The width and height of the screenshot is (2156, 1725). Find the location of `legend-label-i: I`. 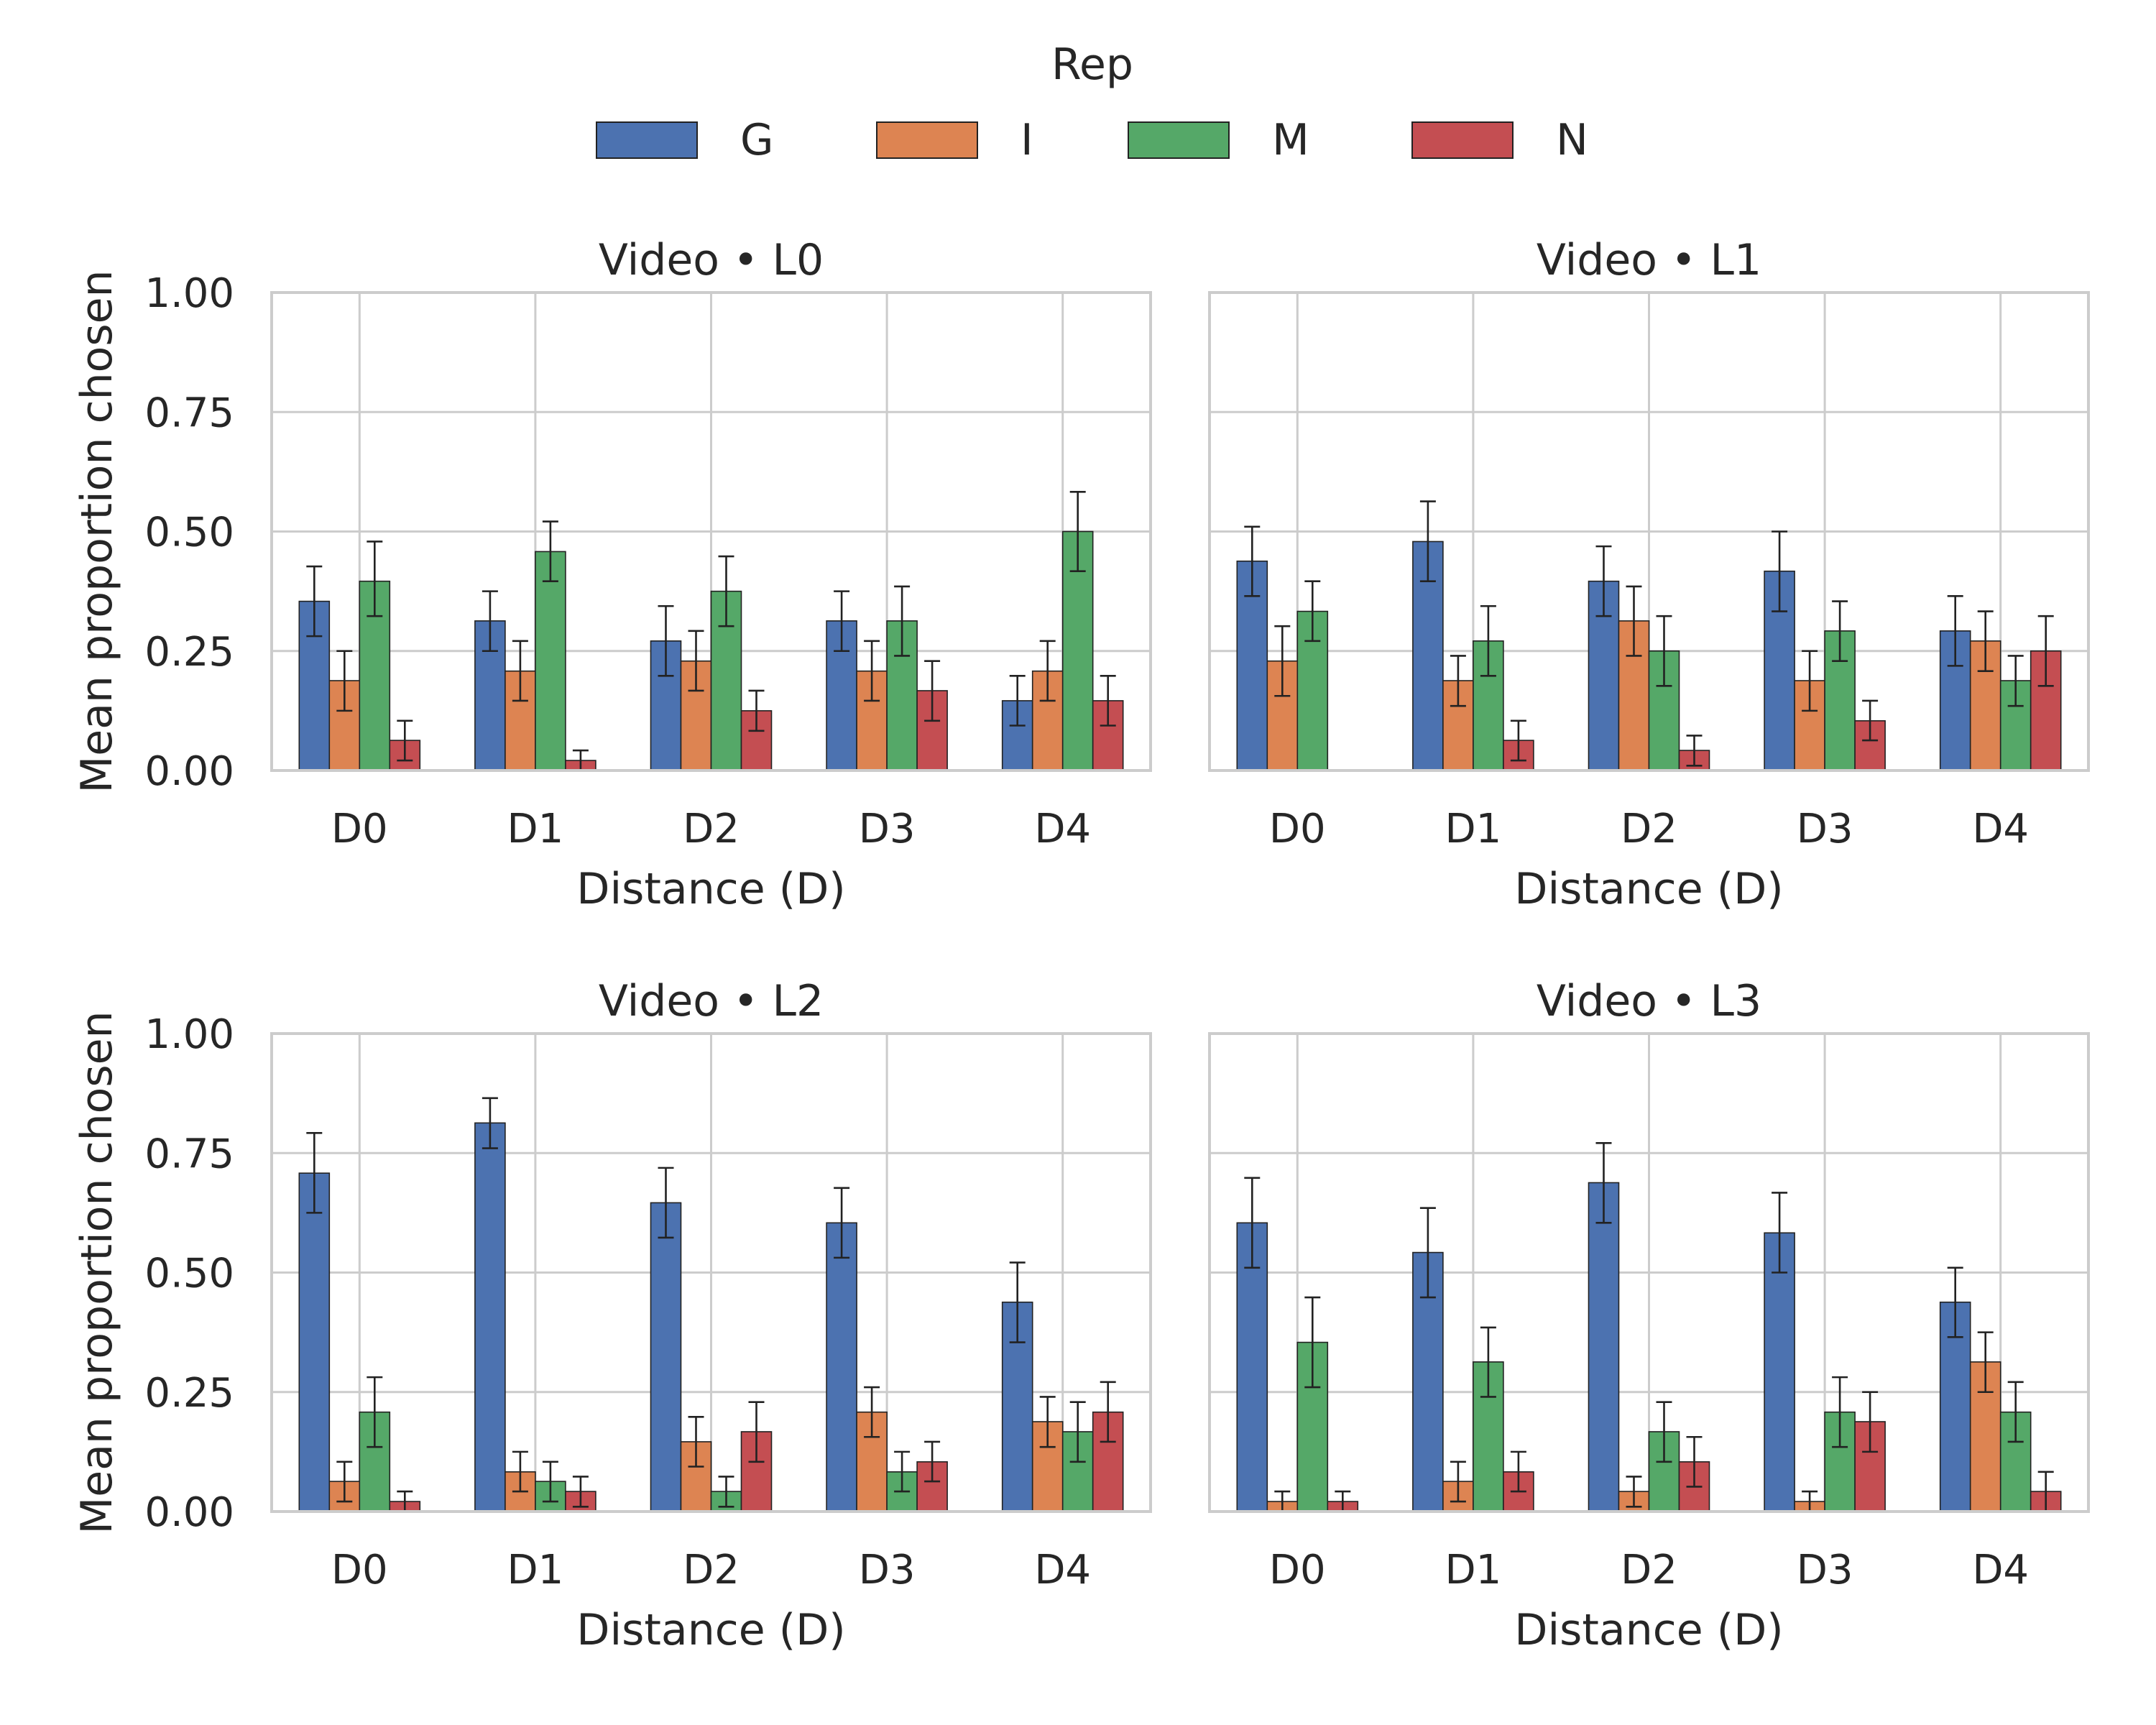

legend-label-i: I is located at coordinates (1027, 140).